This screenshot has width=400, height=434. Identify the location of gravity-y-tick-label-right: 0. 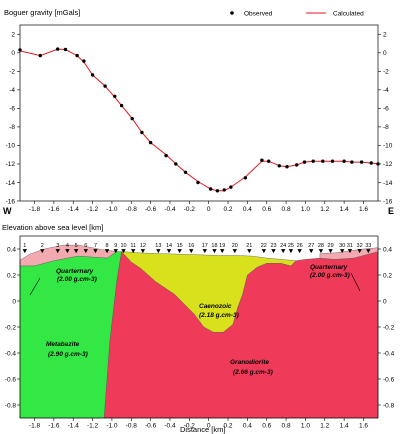
(385, 53).